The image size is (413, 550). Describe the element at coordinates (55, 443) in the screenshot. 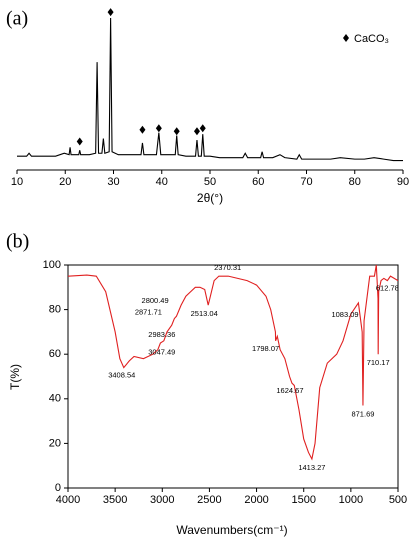

I see `y-tick-label: 20` at that location.